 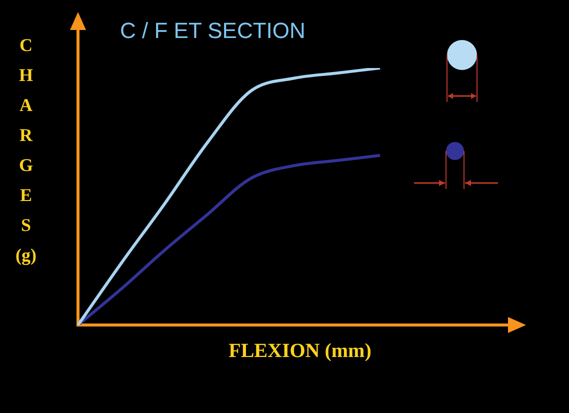 What do you see at coordinates (300, 351) in the screenshot?
I see `x-axis-title: FLEXION (mm)` at bounding box center [300, 351].